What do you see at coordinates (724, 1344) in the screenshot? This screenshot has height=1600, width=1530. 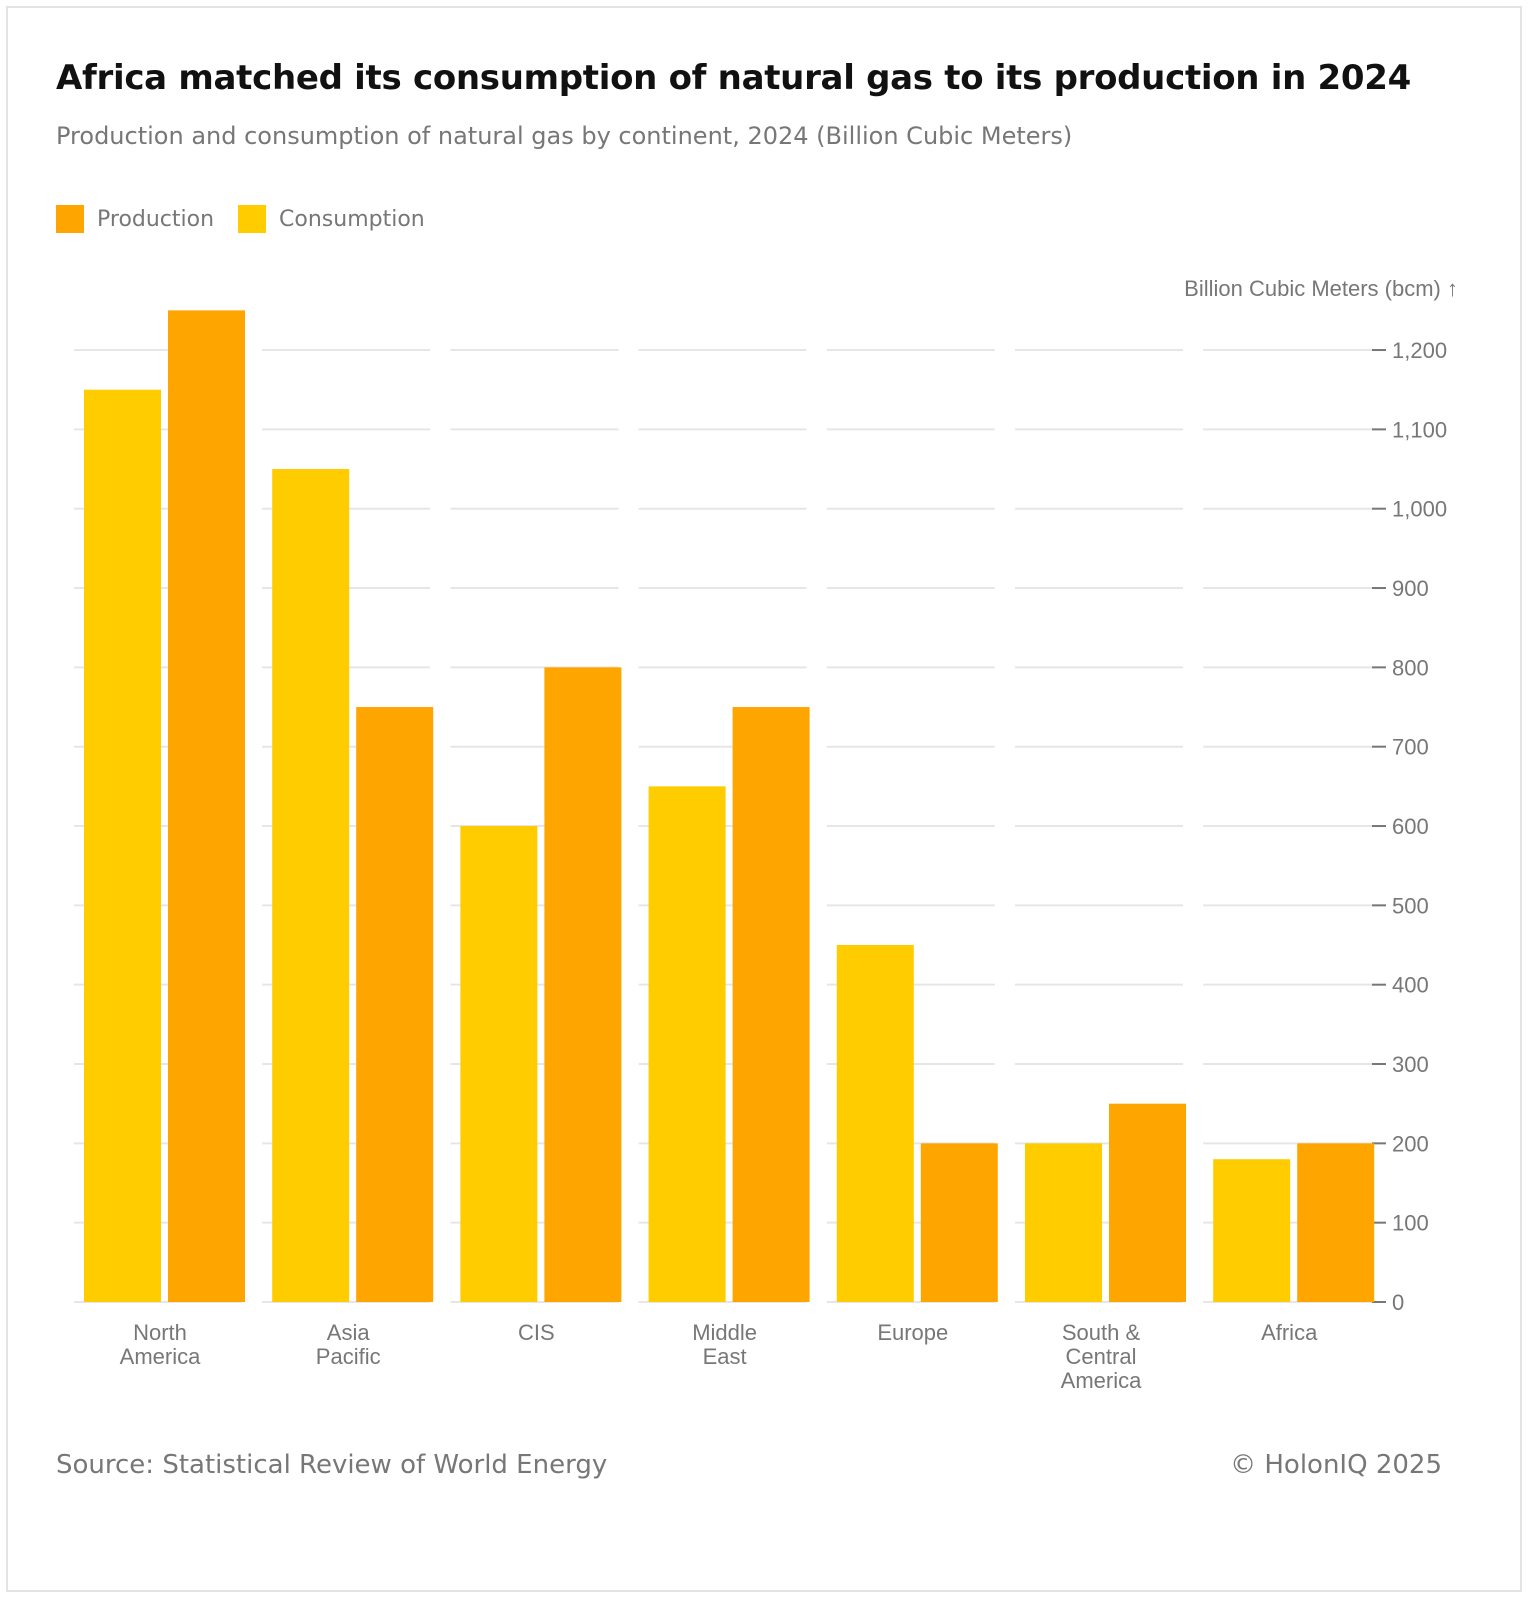 I see `x-tick-label: Middle East` at bounding box center [724, 1344].